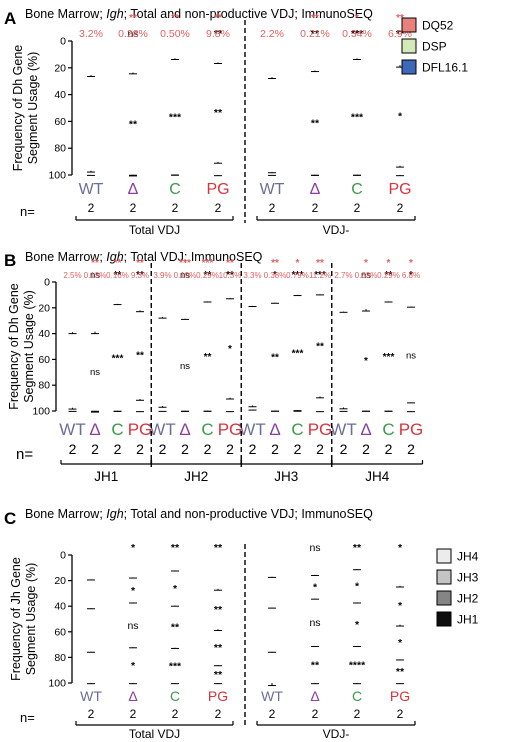  Describe the element at coordinates (275, 275) in the screenshot. I see `dq52-percent-label: 0.38%` at that location.